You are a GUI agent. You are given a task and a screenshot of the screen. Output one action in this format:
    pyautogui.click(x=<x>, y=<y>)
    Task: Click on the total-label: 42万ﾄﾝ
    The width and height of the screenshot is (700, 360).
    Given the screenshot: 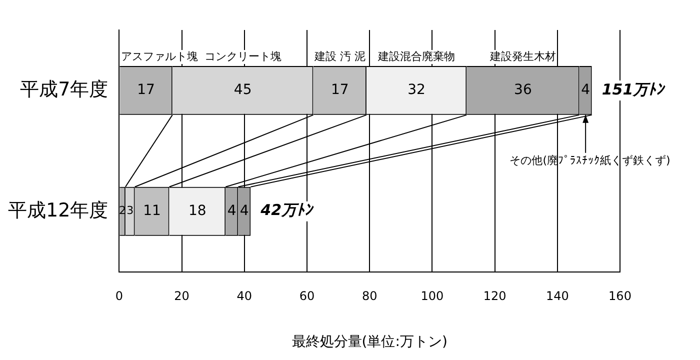 What is the action you would take?
    pyautogui.click(x=287, y=210)
    